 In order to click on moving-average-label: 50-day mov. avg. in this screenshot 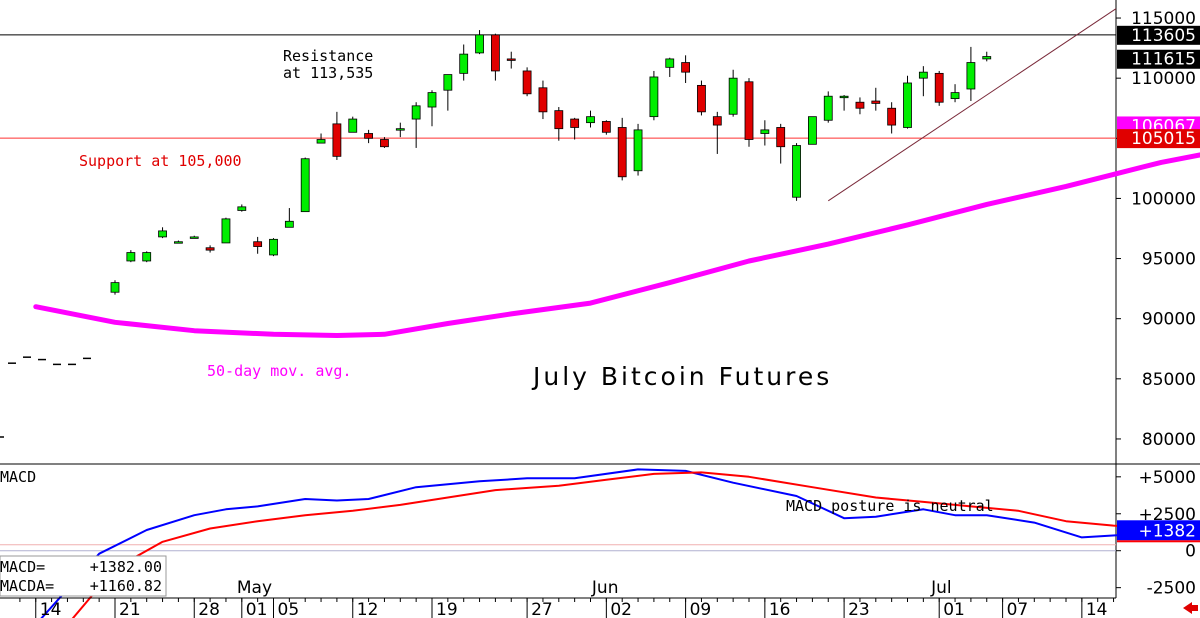, I will do `click(279, 371)`.